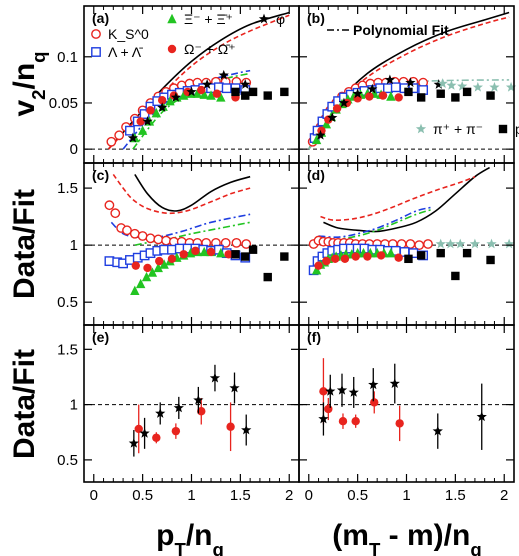 Image resolution: width=519 pixels, height=556 pixels. Describe the element at coordinates (63, 103) in the screenshot. I see `y-tick-label: 0.05` at that location.